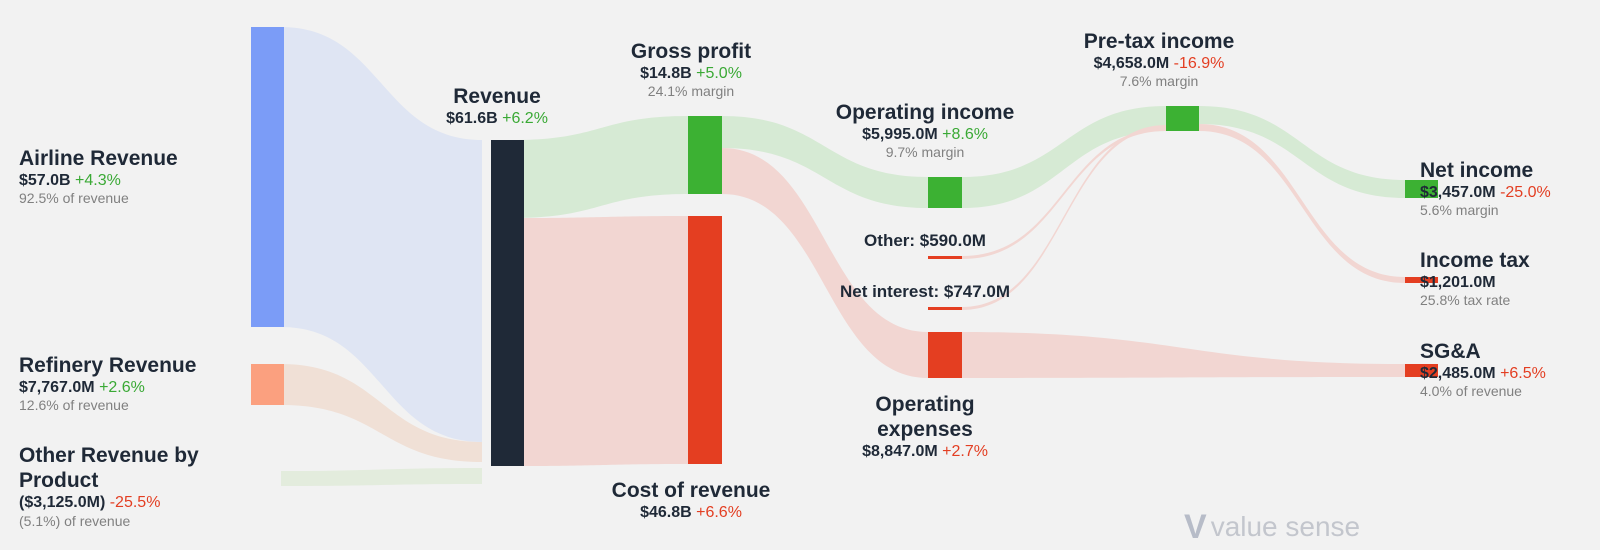 Image resolution: width=1600 pixels, height=550 pixels. What do you see at coordinates (90, 503) in the screenshot?
I see `node-value: ($3,125.0M) -25.5%` at bounding box center [90, 503].